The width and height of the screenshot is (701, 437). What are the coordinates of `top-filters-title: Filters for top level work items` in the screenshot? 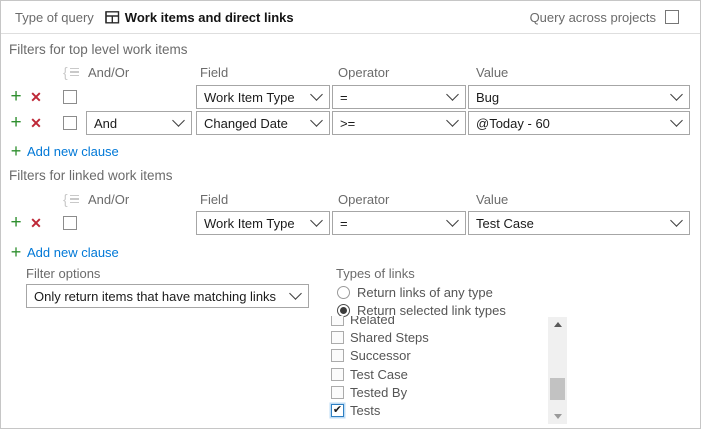 It's located at (98, 49).